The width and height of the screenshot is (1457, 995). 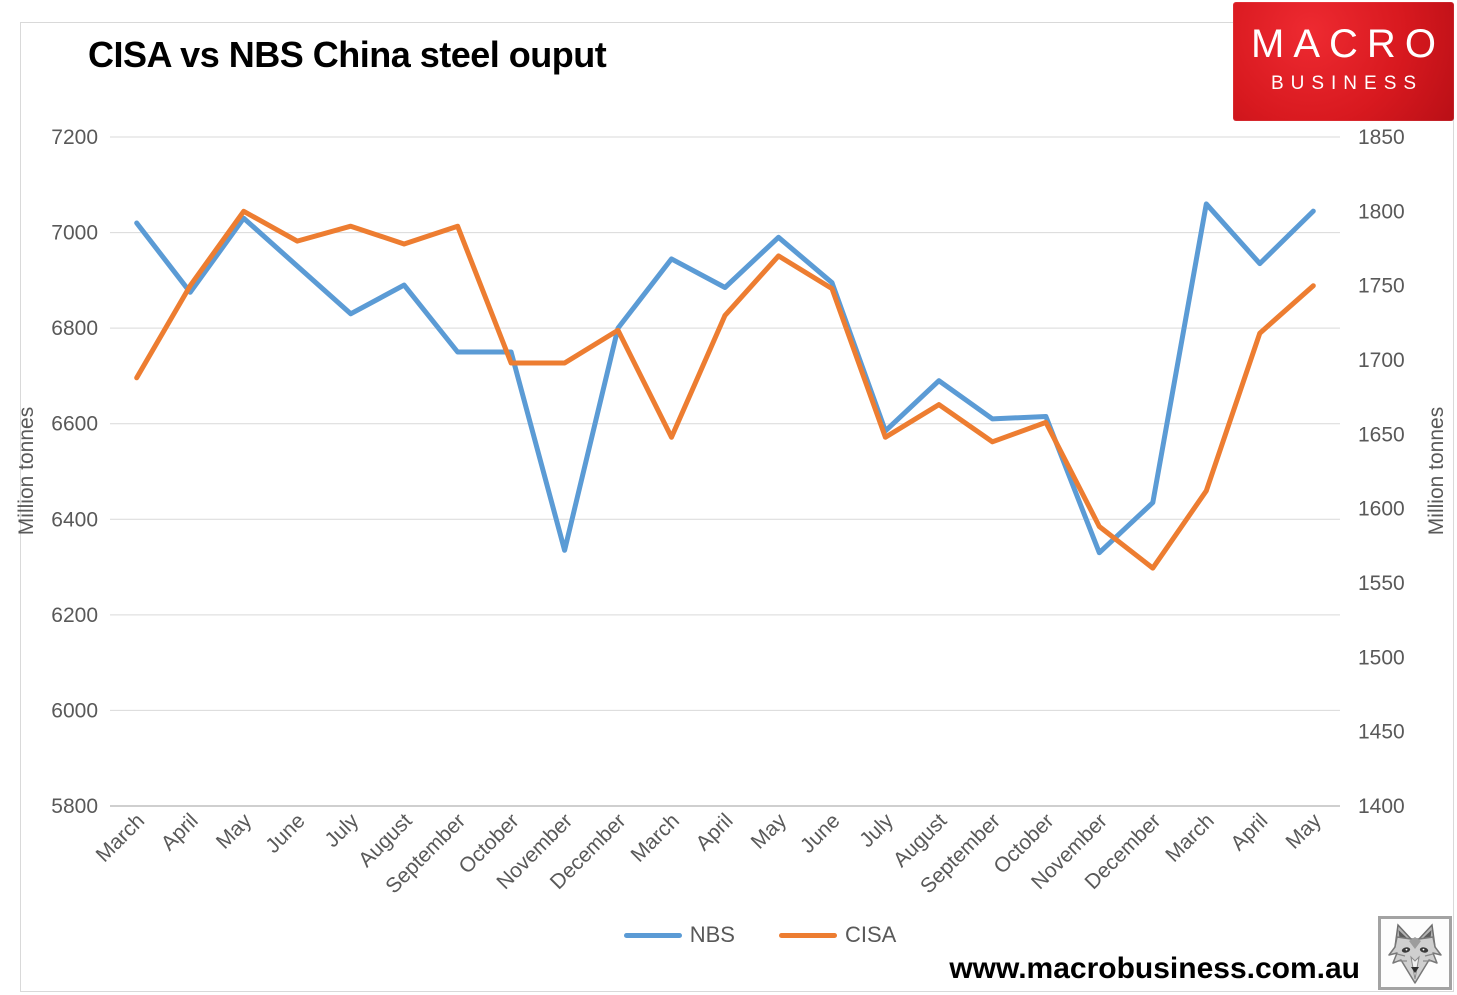 What do you see at coordinates (712, 934) in the screenshot?
I see `legend-label-nbs: NBS` at bounding box center [712, 934].